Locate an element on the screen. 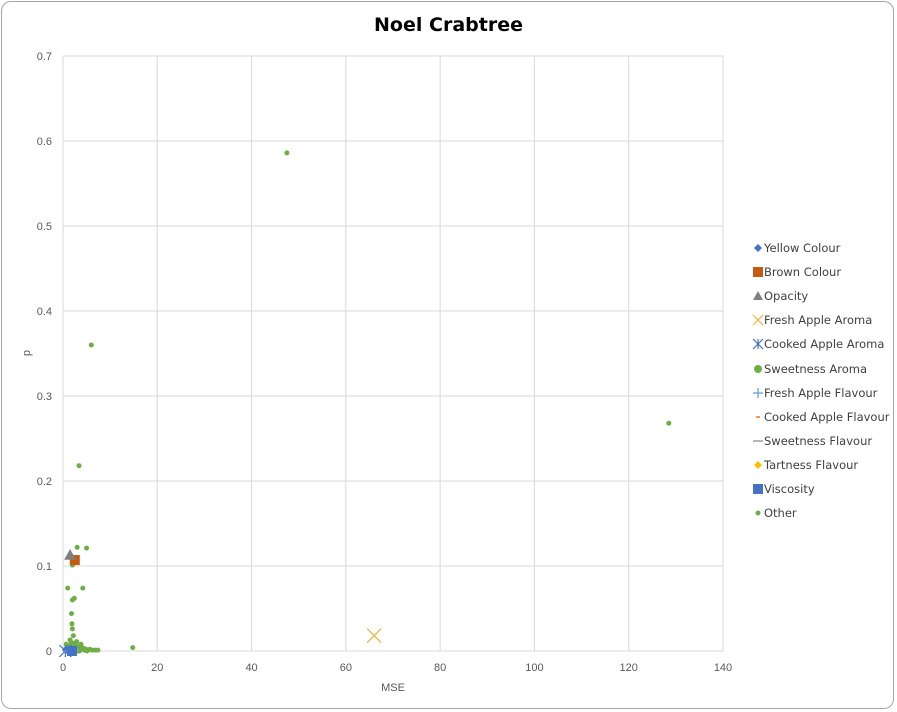 This screenshot has width=897, height=712. legend-label: Cooked Apple Aroma is located at coordinates (824, 344).